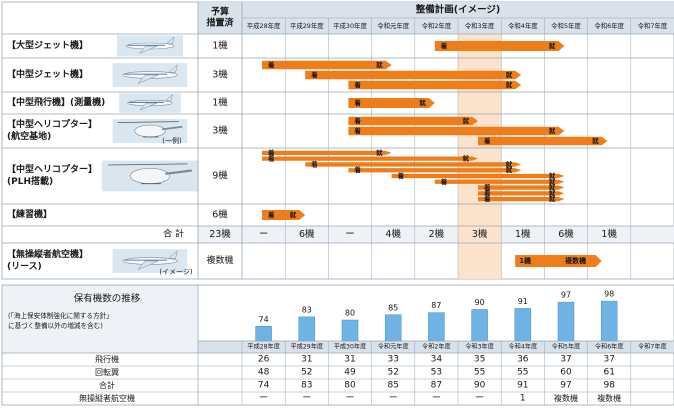  Describe the element at coordinates (176, 272) in the screenshot. I see `image-note: (イメージ)` at that location.